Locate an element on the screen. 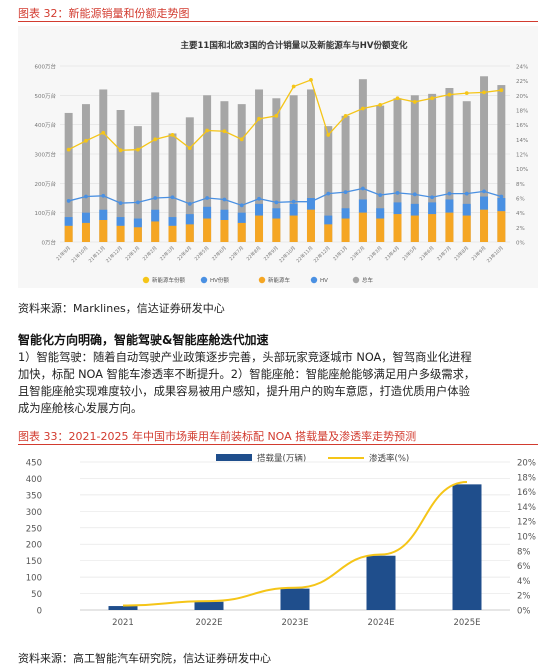 The image size is (550, 670). legend-label: 新能源车份额 is located at coordinates (169, 280).